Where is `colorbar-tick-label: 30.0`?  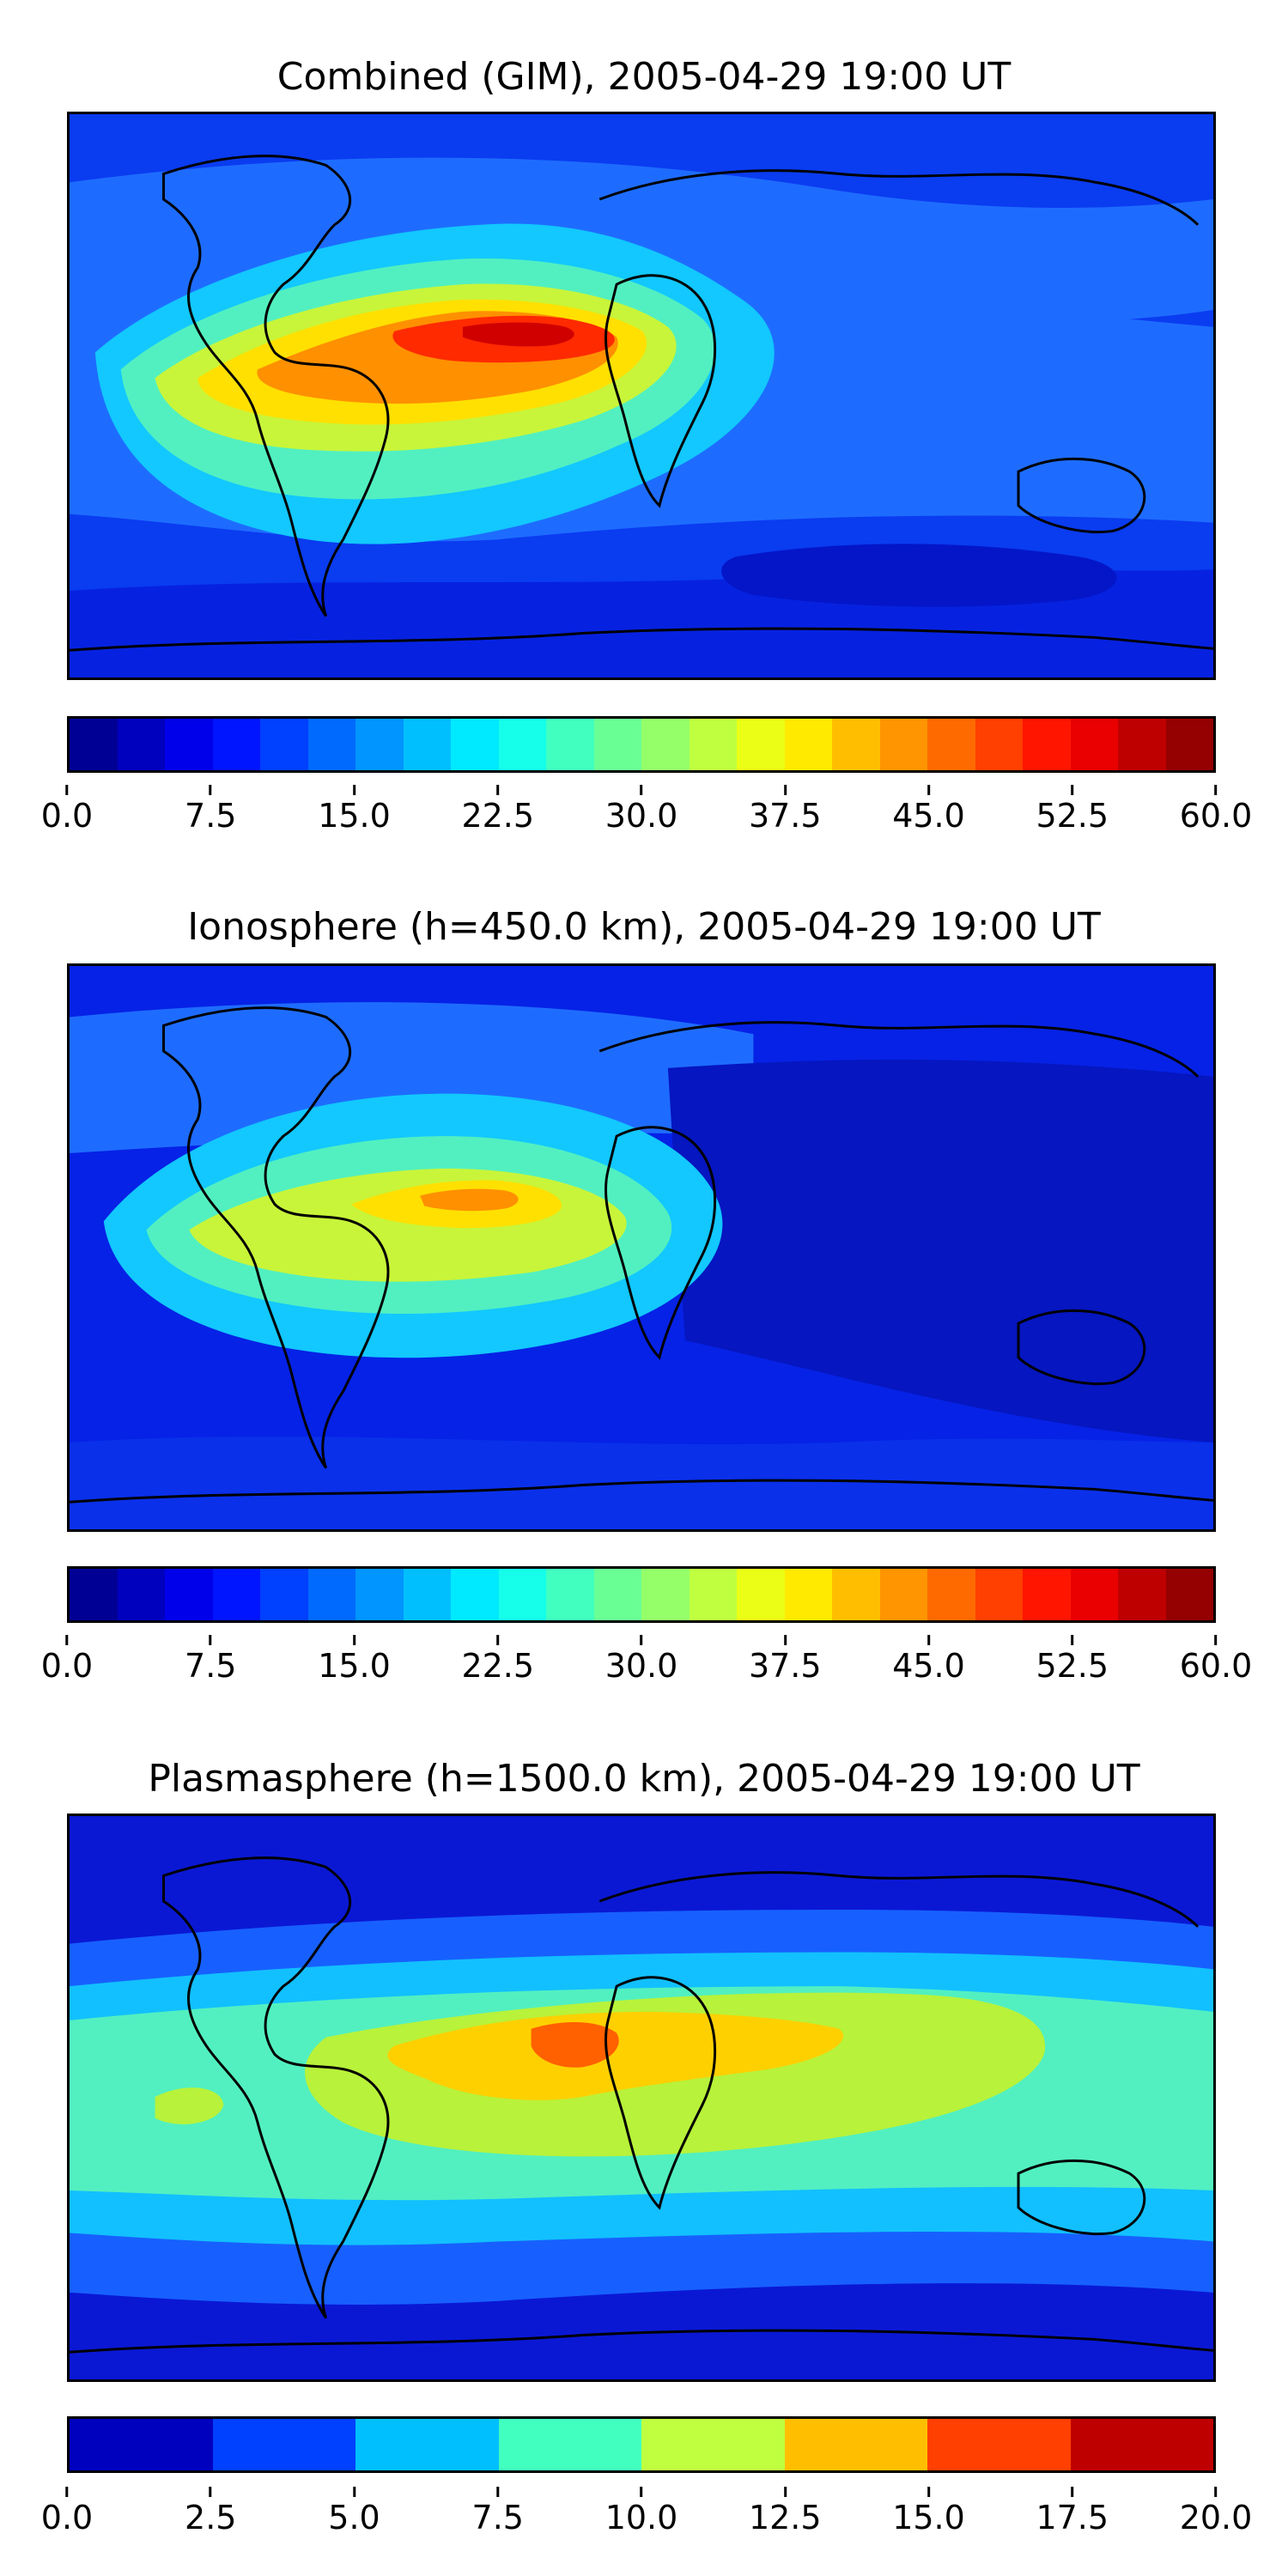
colorbar-tick-label: 30.0 is located at coordinates (641, 1666).